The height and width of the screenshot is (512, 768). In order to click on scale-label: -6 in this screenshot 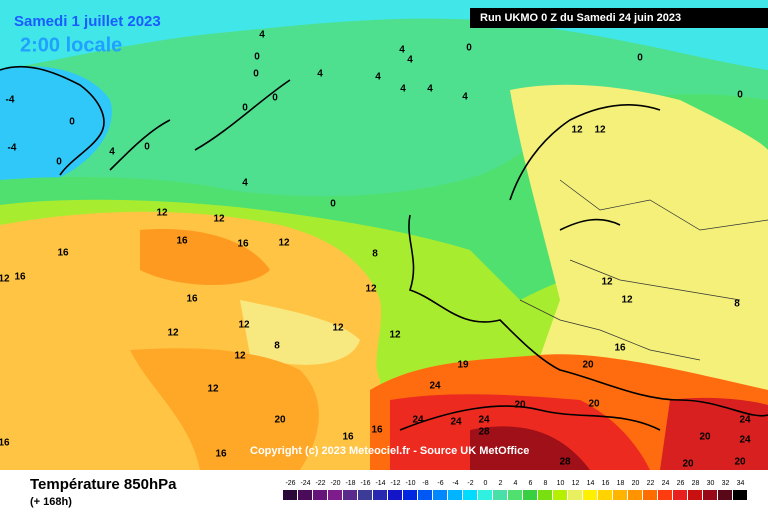, I will do `click(440, 483)`.